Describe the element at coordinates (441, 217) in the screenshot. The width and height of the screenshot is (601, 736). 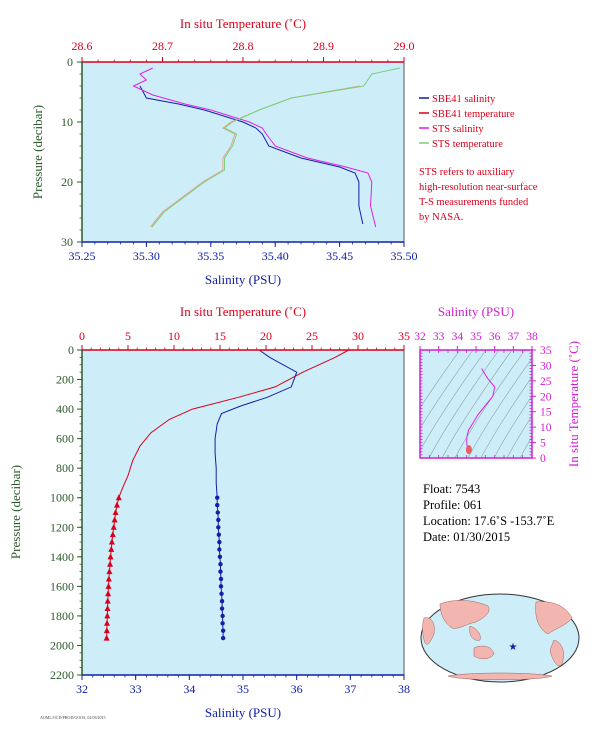
I see `note-line: by NASA.` at that location.